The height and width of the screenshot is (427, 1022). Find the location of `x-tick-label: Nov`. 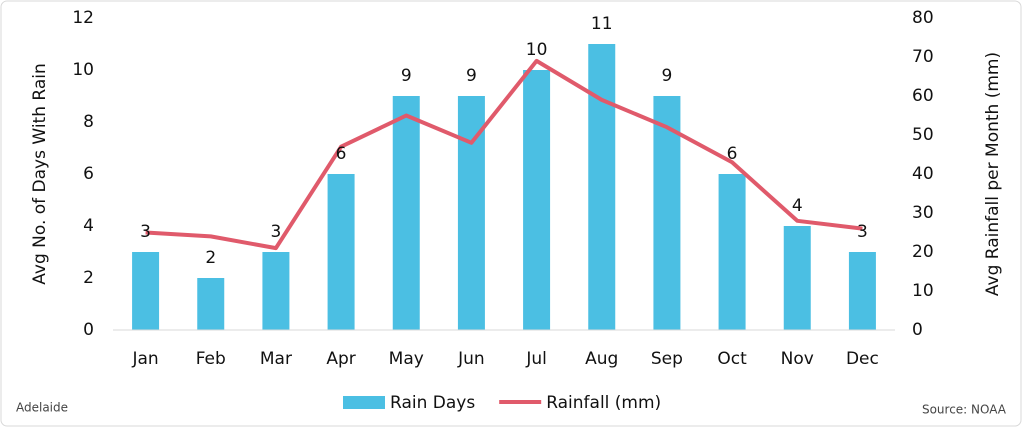

x-tick-label: Nov is located at coordinates (797, 359).